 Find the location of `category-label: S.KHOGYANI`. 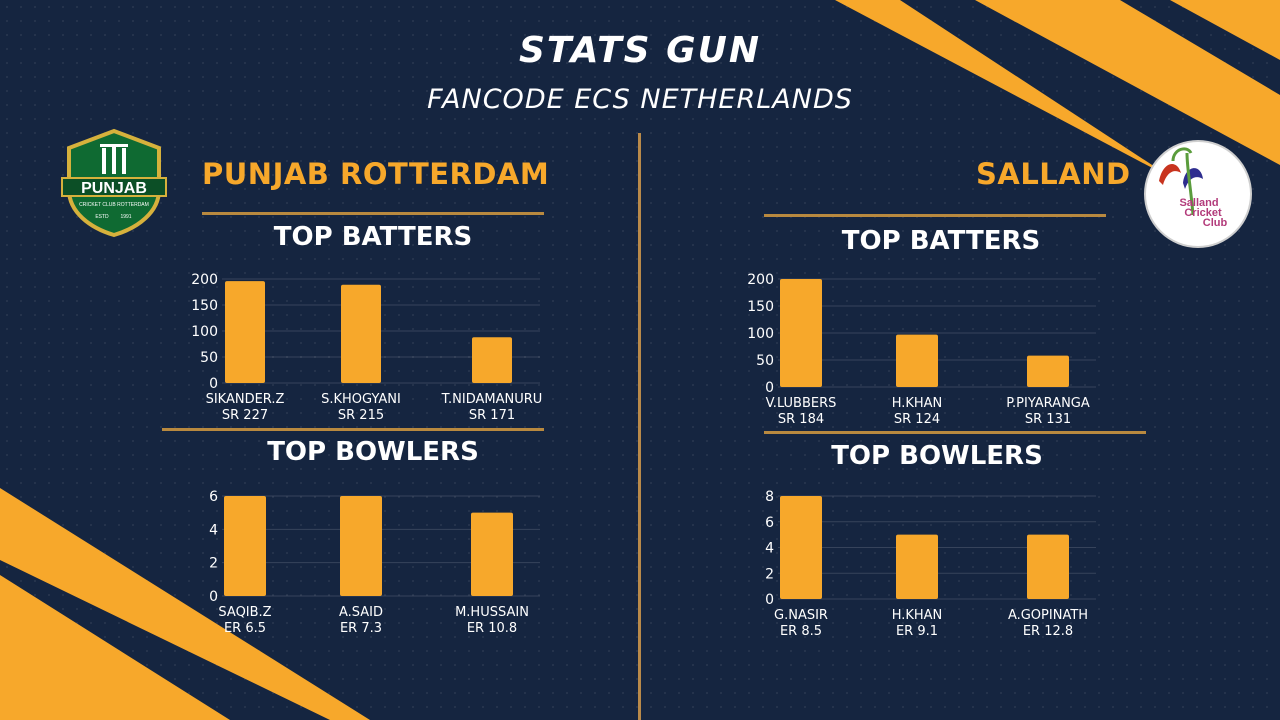

category-label: S.KHOGYANI is located at coordinates (361, 399).